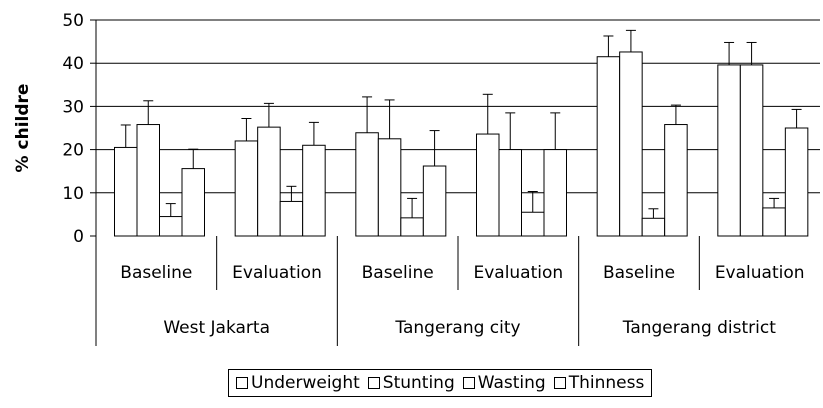  What do you see at coordinates (305, 383) in the screenshot?
I see `legend-label: Underweight` at bounding box center [305, 383].